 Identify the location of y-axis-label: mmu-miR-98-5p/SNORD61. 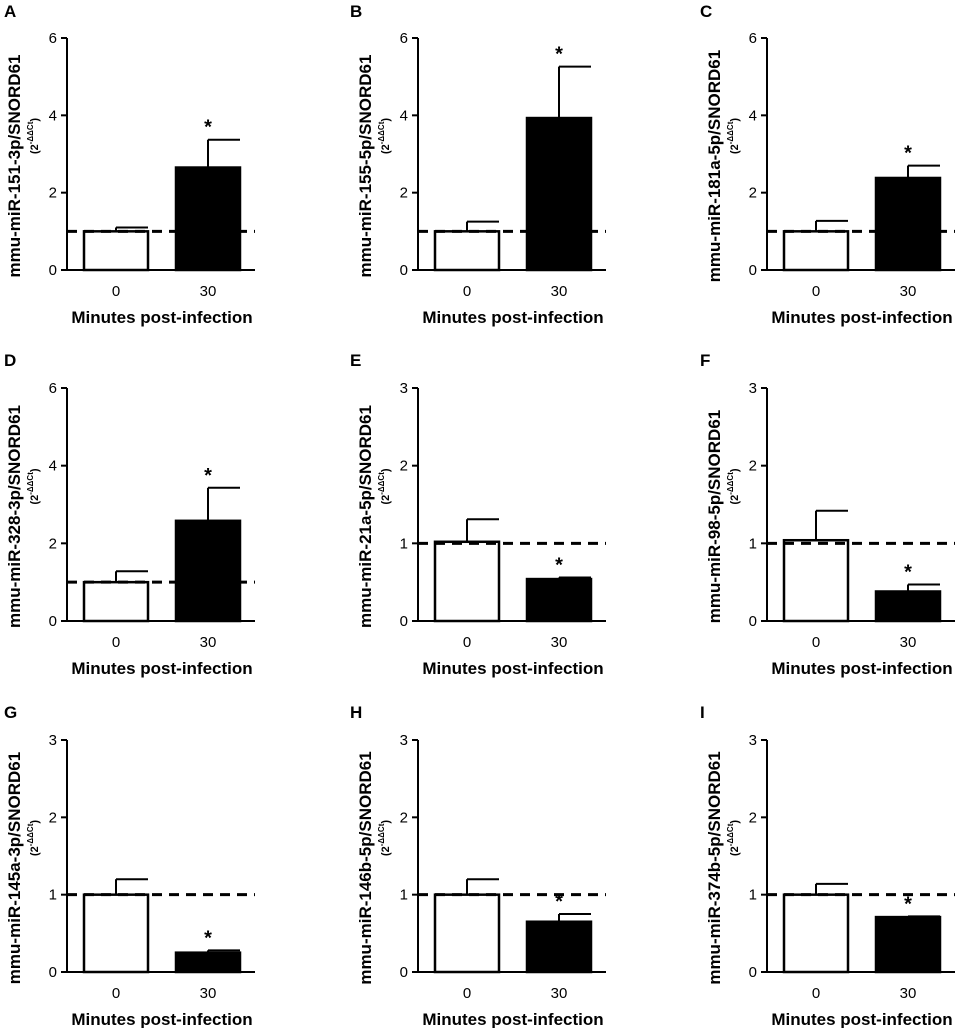
(714, 517).